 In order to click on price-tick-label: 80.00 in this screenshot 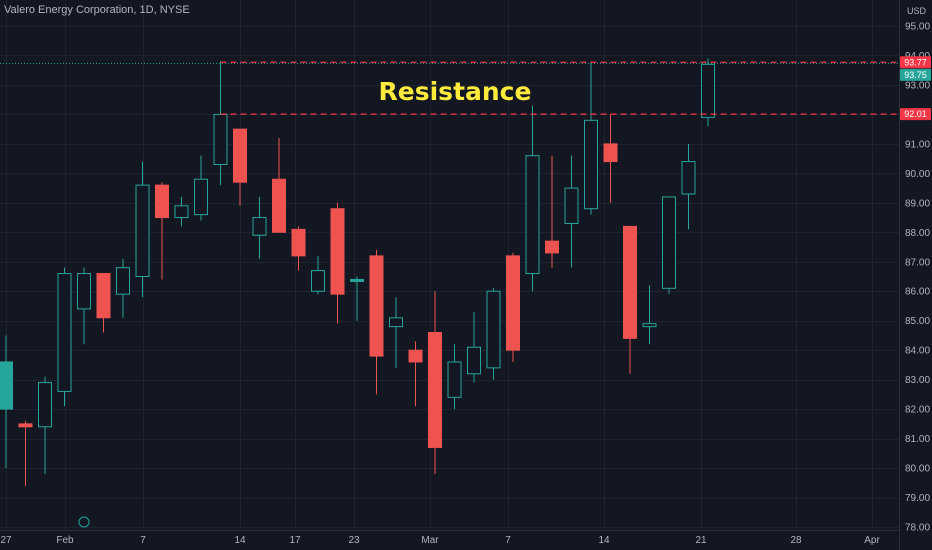, I will do `click(917, 469)`.